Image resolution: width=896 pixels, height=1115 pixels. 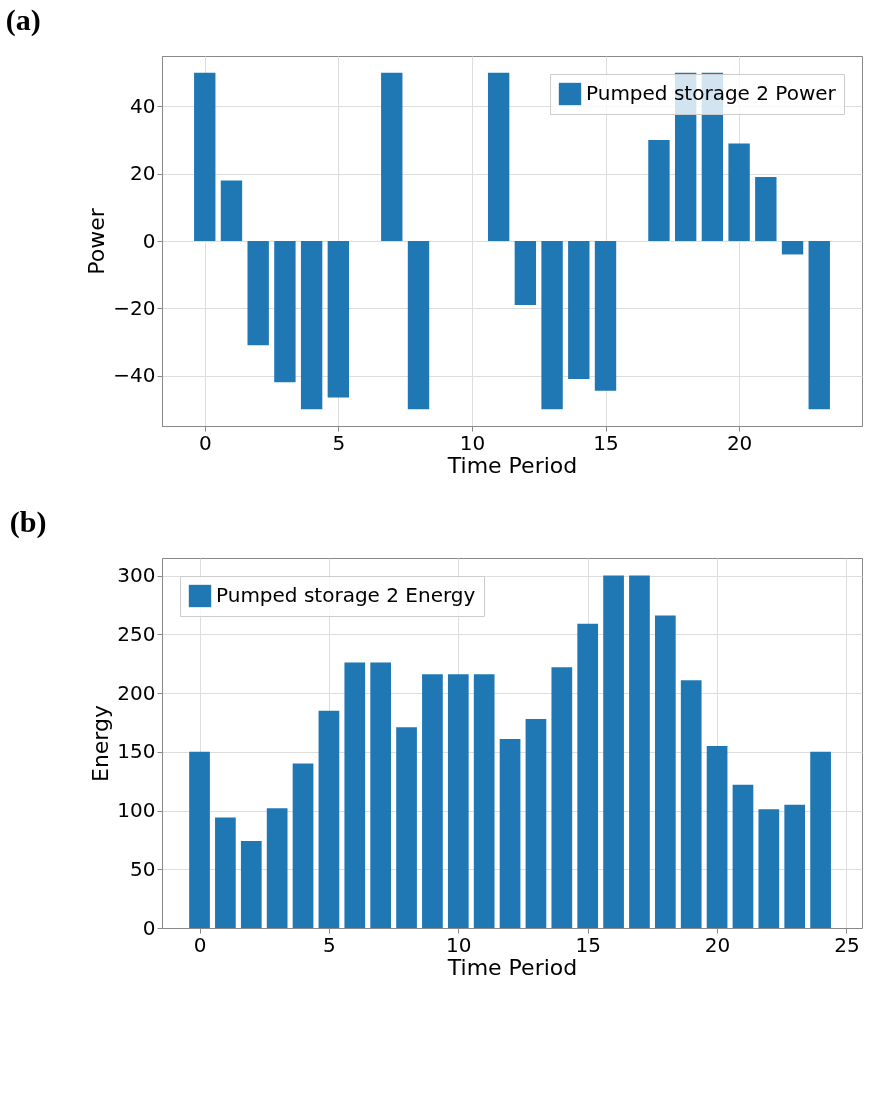 I want to click on y-tick-label: 200, so click(x=136, y=692).